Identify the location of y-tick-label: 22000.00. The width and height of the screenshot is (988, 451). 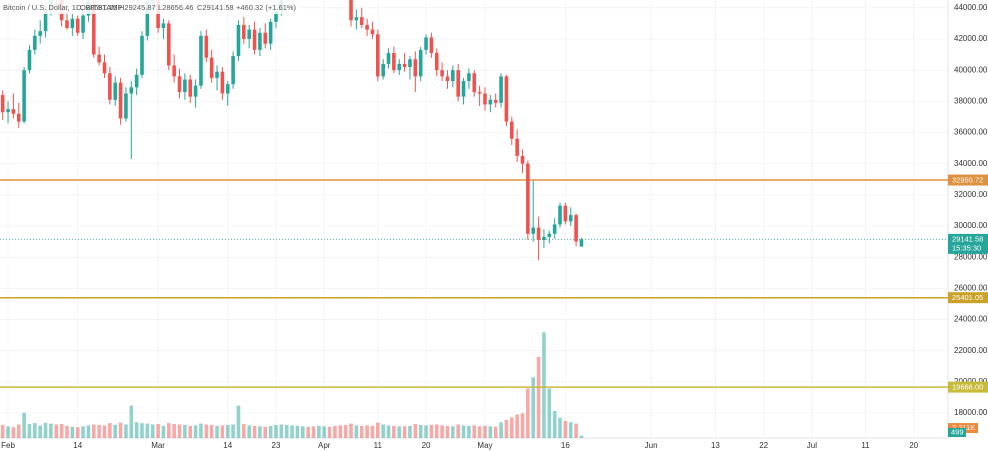
(971, 350).